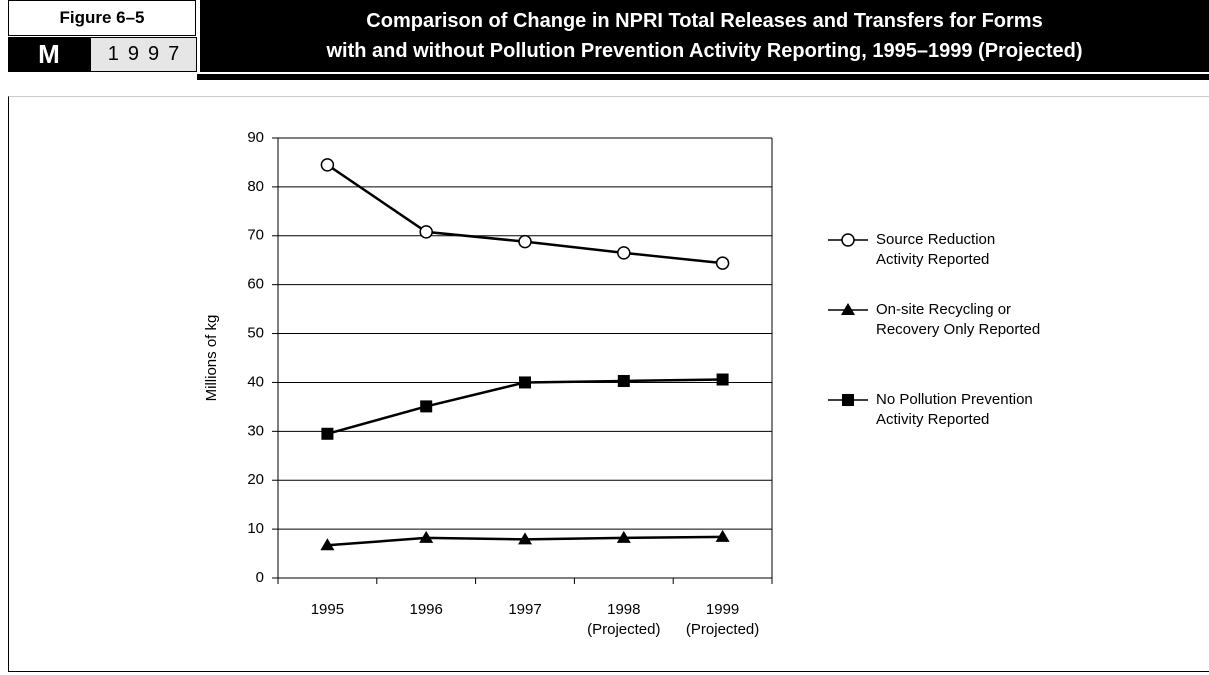 The width and height of the screenshot is (1209, 675). Describe the element at coordinates (327, 609) in the screenshot. I see `x-tick-label: 1995` at that location.